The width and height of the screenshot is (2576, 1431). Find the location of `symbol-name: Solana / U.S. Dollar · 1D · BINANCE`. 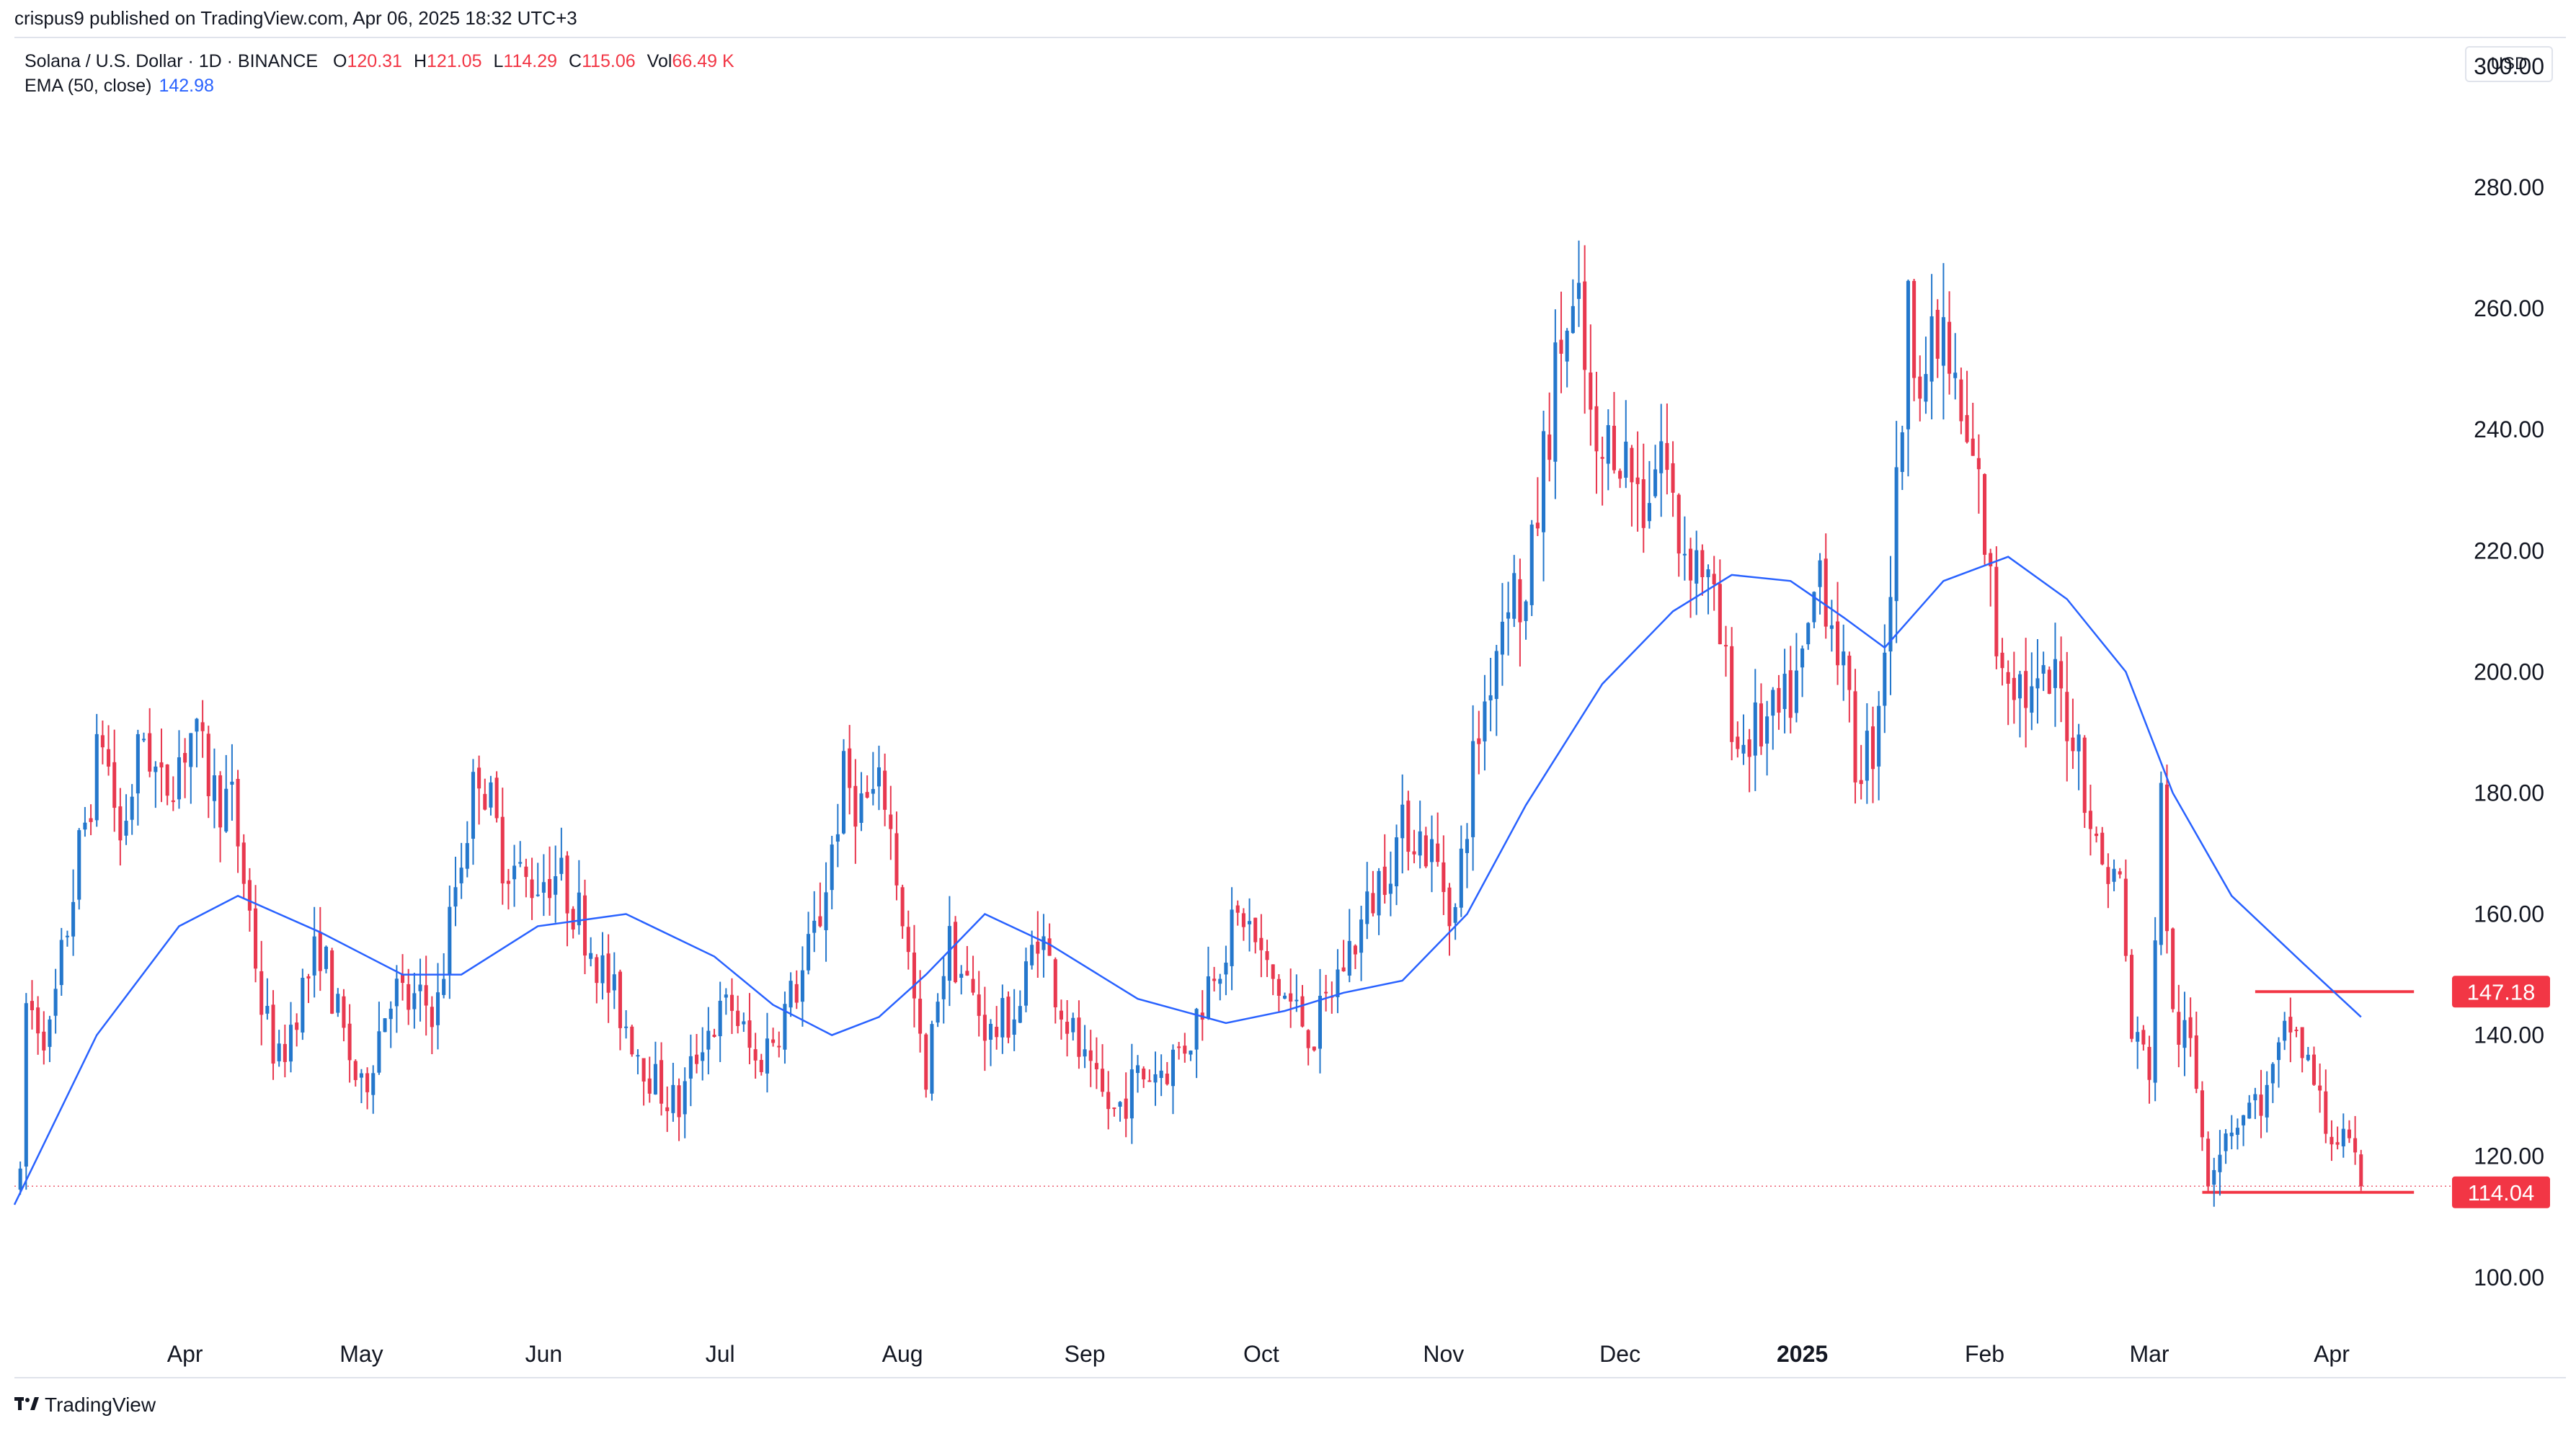

symbol-name: Solana / U.S. Dollar · 1D · BINANCE is located at coordinates (172, 61).